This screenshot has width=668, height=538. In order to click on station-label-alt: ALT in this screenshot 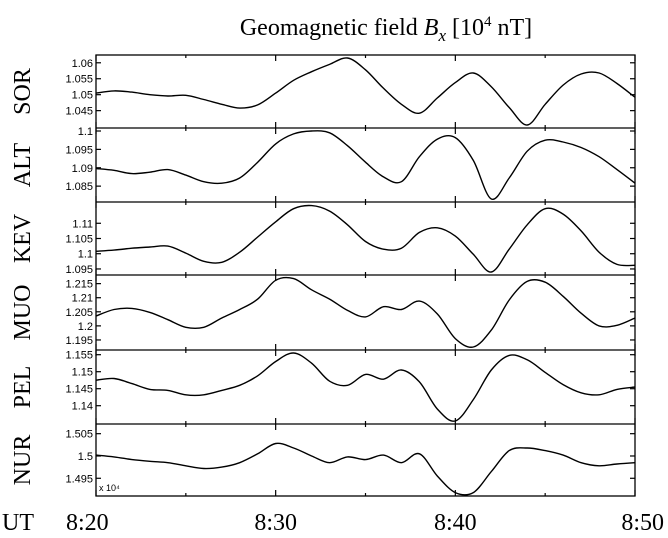, I will do `click(23, 164)`.